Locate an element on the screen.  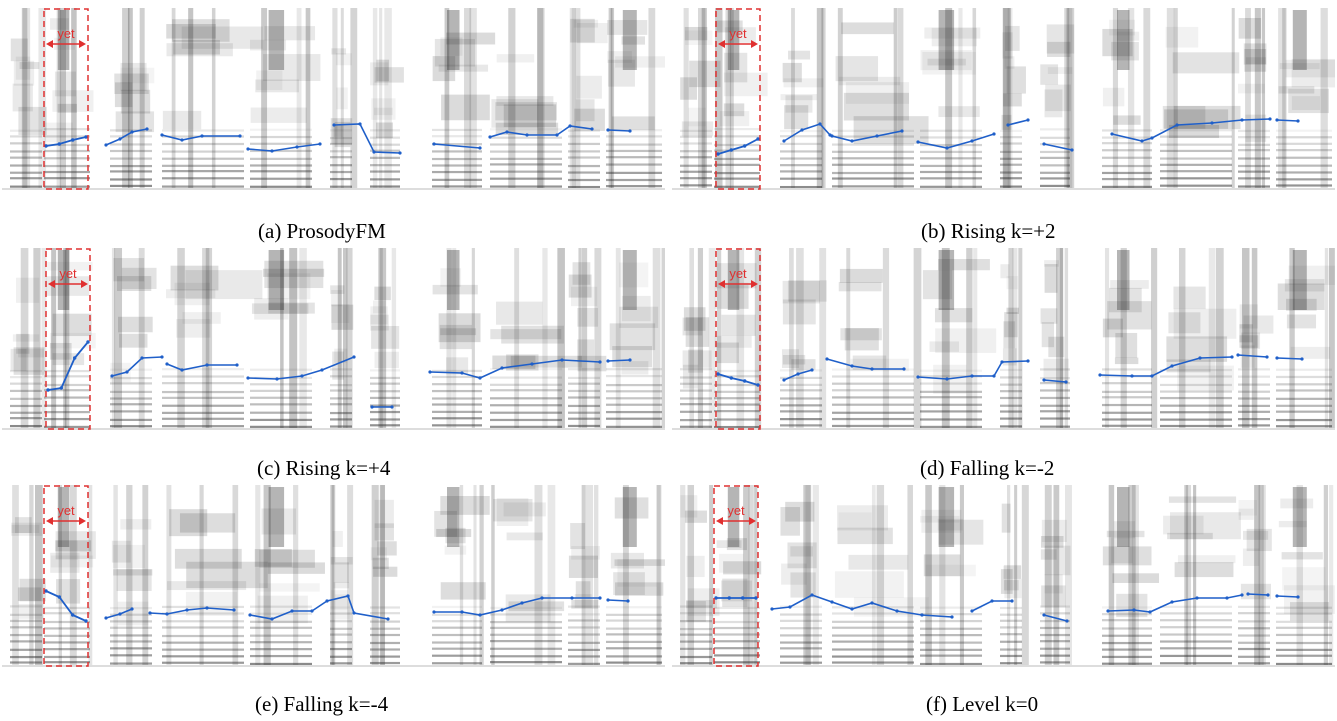
caption-c: (c) Rising k=+4 is located at coordinates (324, 468).